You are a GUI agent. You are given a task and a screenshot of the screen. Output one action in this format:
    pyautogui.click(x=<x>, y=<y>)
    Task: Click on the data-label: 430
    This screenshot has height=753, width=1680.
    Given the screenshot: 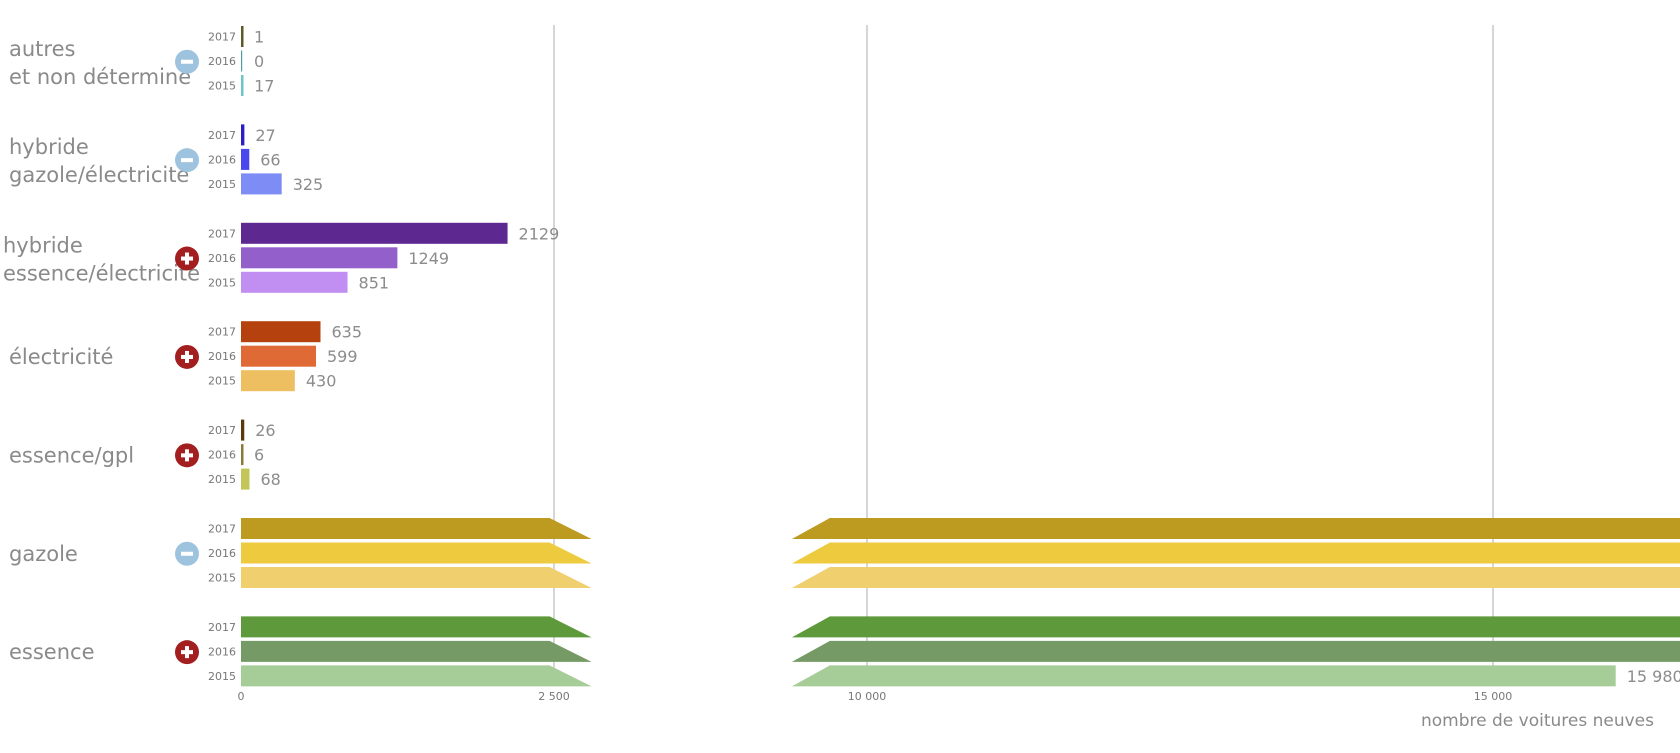 What is the action you would take?
    pyautogui.click(x=321, y=381)
    